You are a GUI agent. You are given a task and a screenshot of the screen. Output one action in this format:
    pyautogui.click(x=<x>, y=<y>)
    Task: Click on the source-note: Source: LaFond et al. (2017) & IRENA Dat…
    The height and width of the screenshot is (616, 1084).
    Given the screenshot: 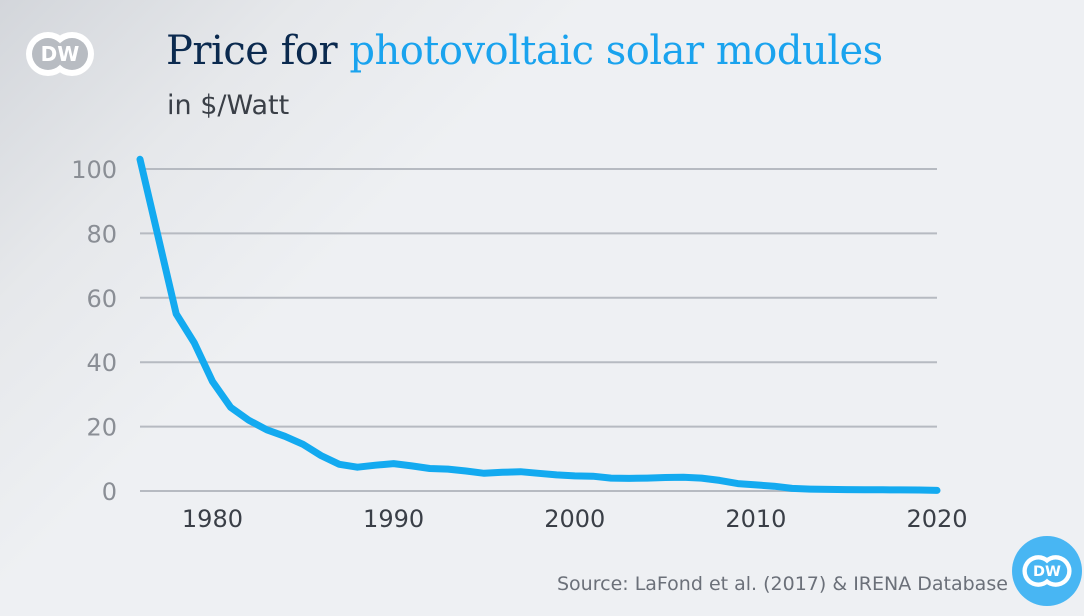 What is the action you would take?
    pyautogui.click(x=782, y=584)
    